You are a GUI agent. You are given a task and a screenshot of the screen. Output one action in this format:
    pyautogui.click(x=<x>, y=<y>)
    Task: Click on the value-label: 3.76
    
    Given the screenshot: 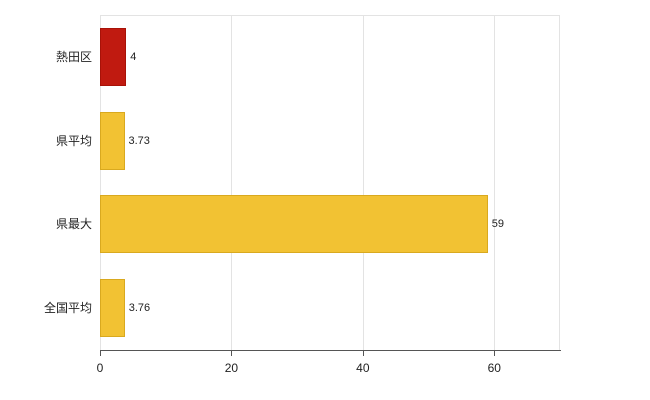 What is the action you would take?
    pyautogui.click(x=139, y=308)
    